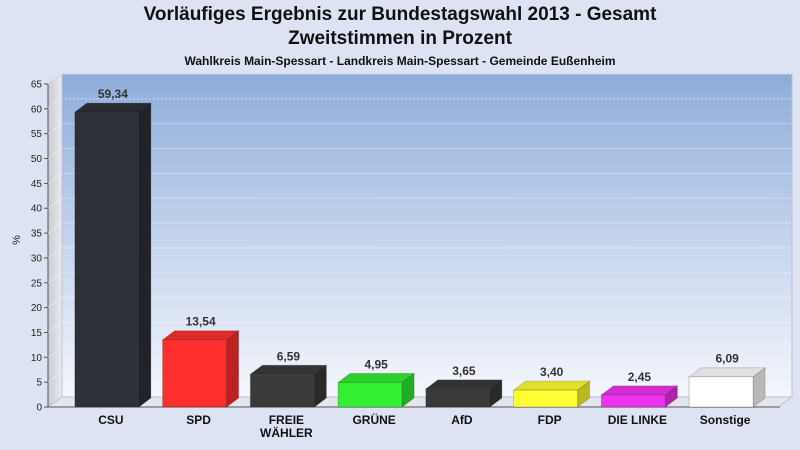  I want to click on y-tick-label: 55, so click(37, 134).